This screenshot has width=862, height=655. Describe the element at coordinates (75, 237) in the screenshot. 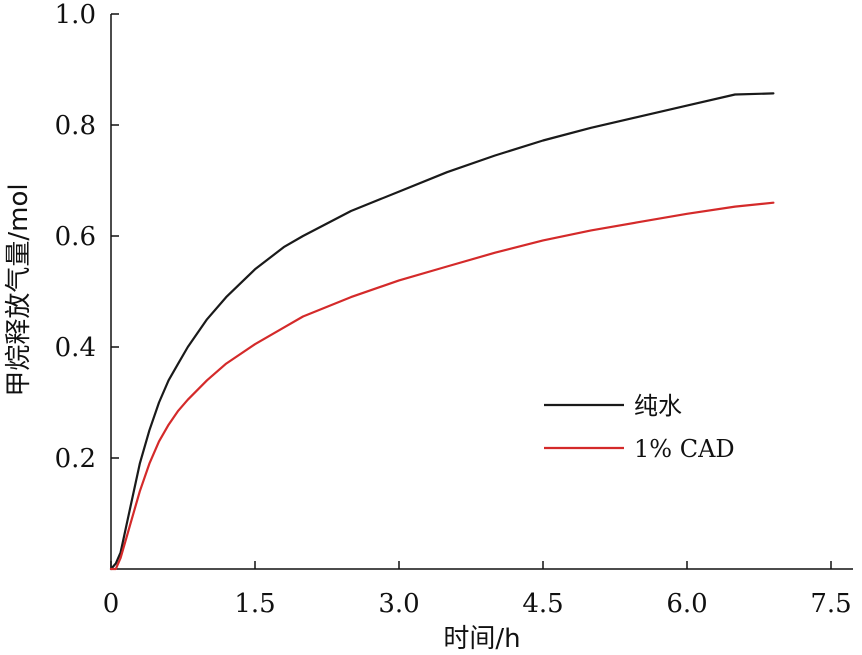

I see `y-tick-label: 0.6` at that location.